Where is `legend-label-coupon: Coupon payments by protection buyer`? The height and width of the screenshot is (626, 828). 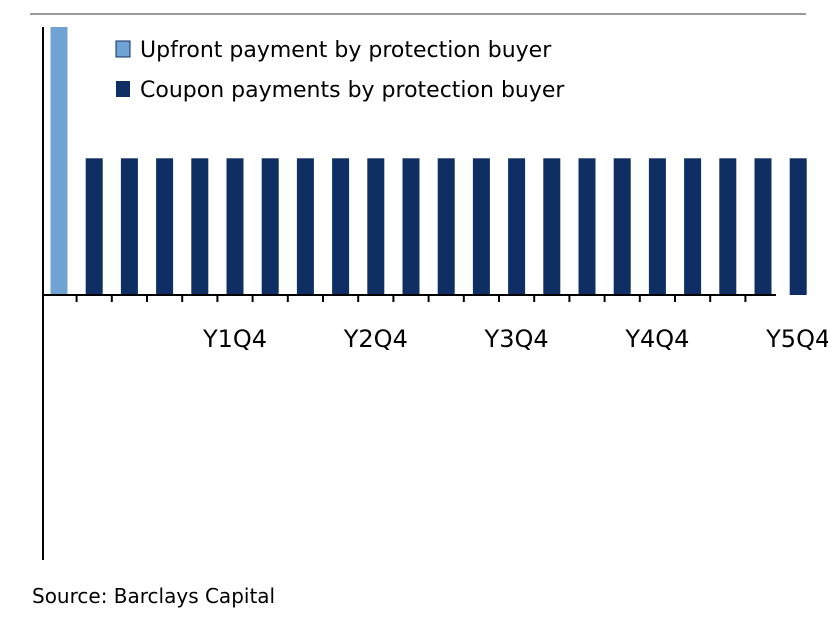
legend-label-coupon: Coupon payments by protection buyer is located at coordinates (352, 90).